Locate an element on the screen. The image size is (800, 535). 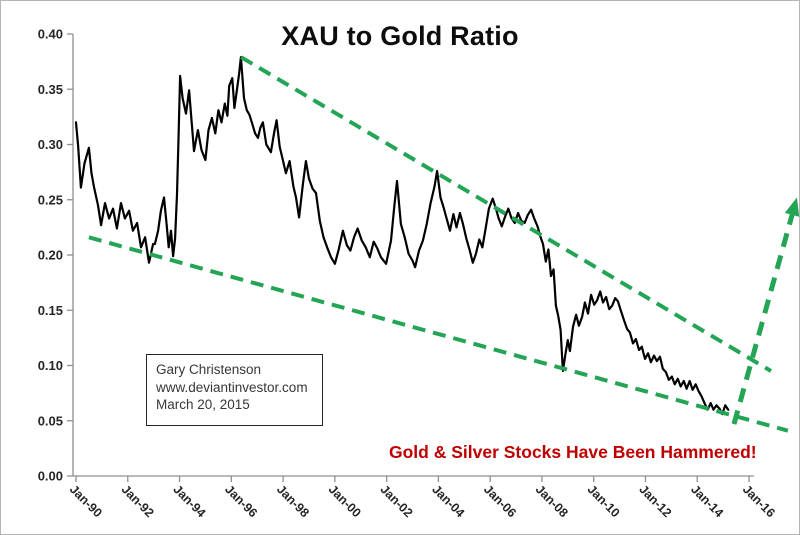
hammered-annotation: Gold & Silver Stocks Have Been Hammered! is located at coordinates (573, 452).